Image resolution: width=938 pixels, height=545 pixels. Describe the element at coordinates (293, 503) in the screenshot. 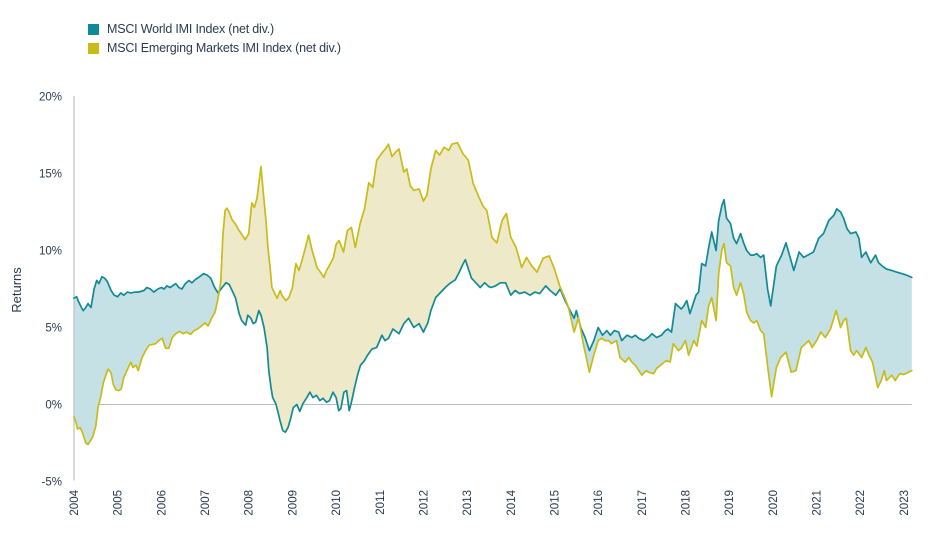

I see `x-tick-label: 2009` at that location.